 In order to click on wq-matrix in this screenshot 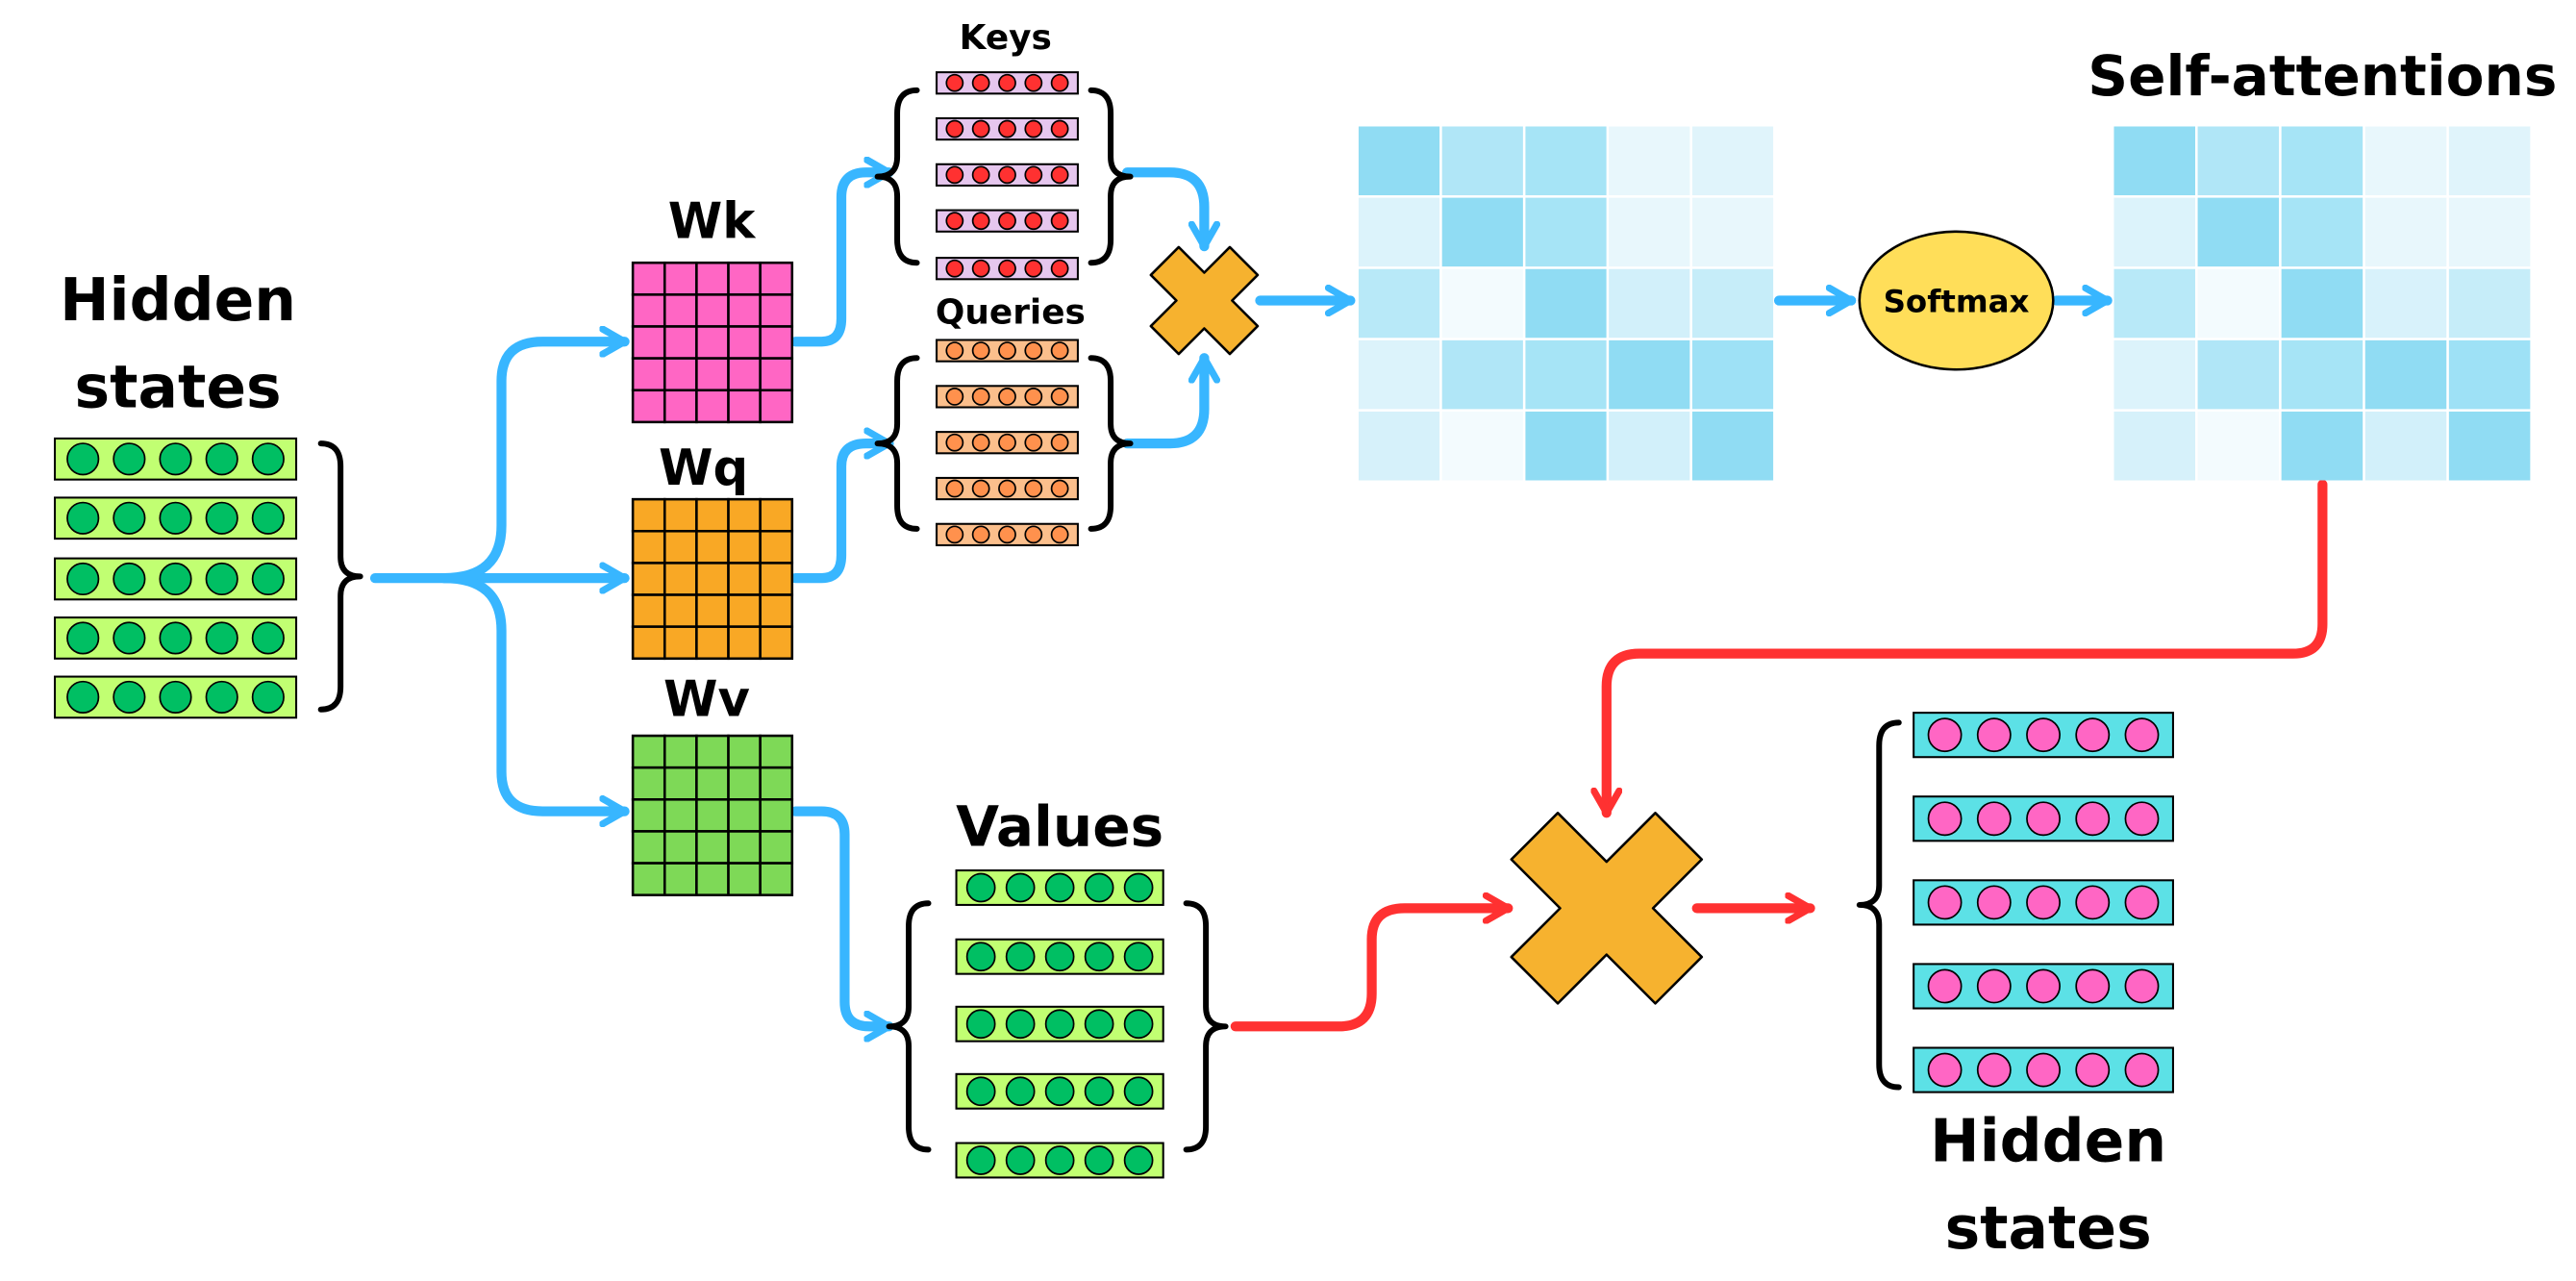, I will do `click(712, 579)`.